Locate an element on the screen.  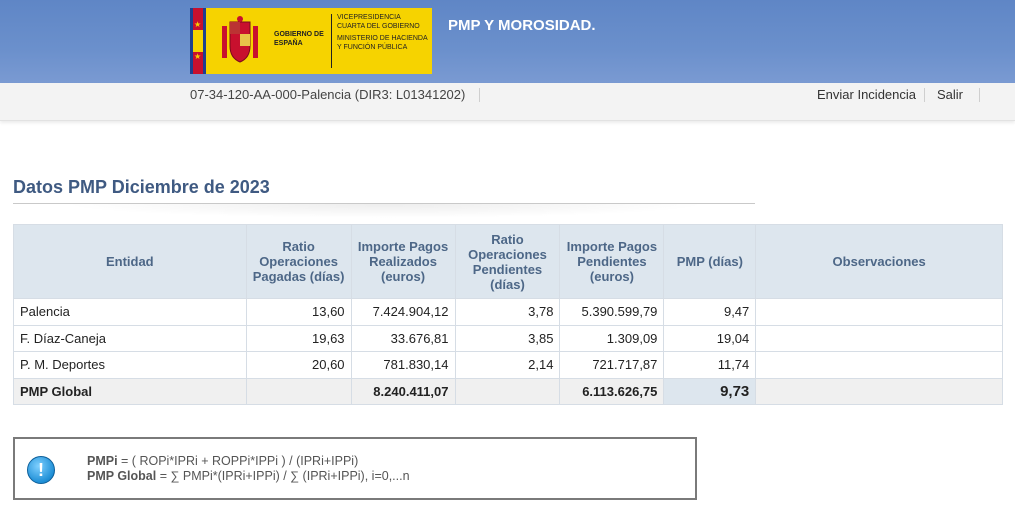
cell-global-importe-realizados: 8.240.411,07 is located at coordinates (403, 391).